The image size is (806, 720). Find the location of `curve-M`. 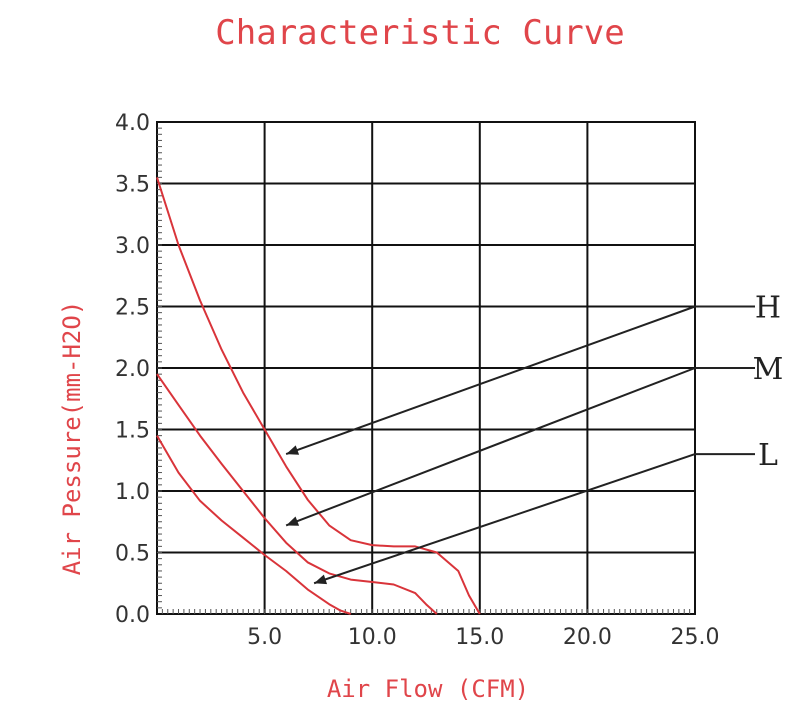

curve-M is located at coordinates (297, 494).